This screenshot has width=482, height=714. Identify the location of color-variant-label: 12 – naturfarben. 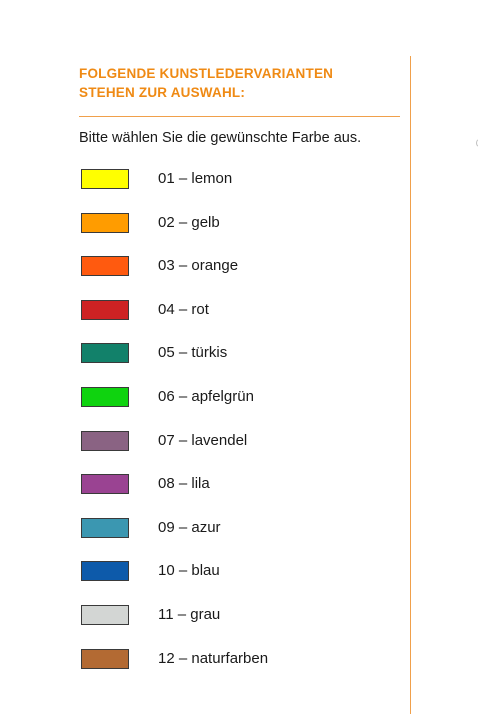
(213, 658).